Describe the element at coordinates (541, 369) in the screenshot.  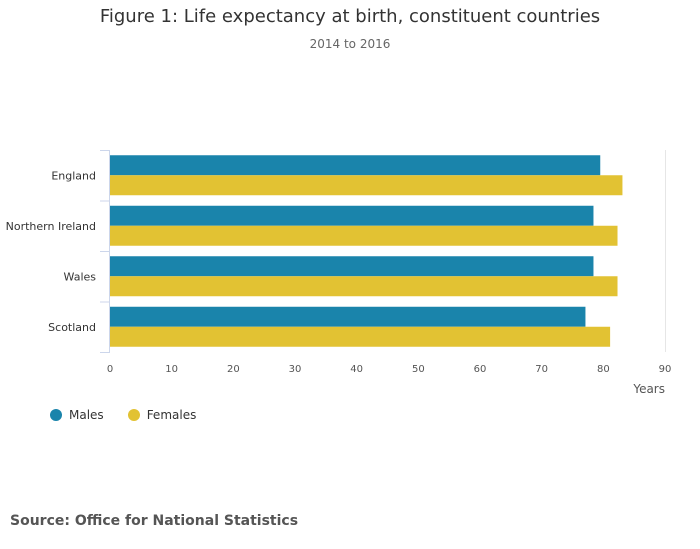
I see `x-tick-label-70: 70` at that location.